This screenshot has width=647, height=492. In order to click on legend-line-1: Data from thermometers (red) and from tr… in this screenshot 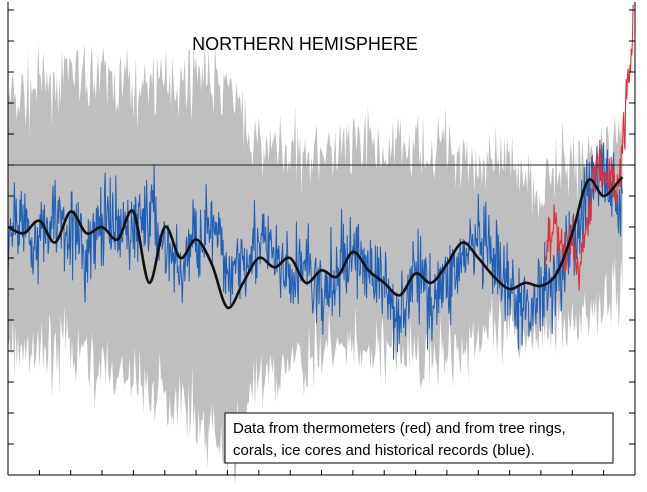, I will do `click(399, 428)`.